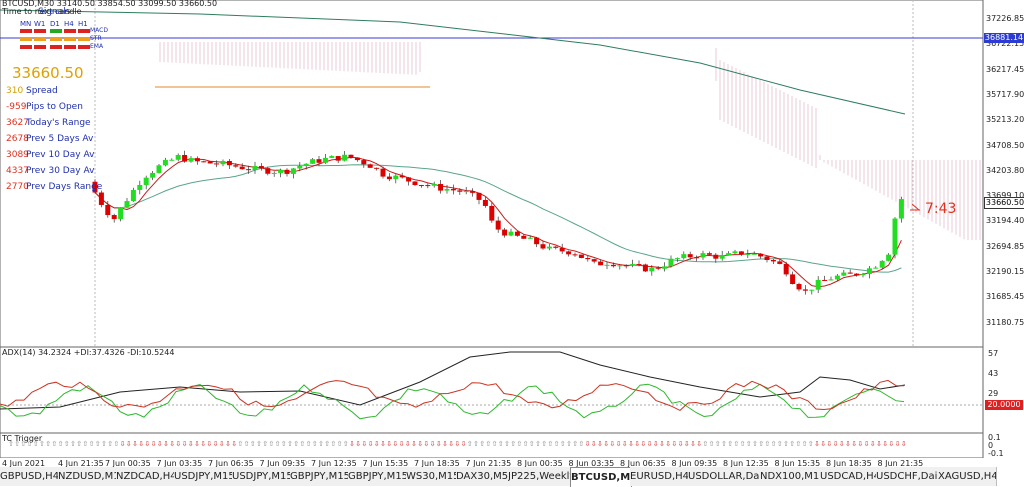 Image resolution: width=1024 pixels, height=487 pixels. Describe the element at coordinates (967, 476) in the screenshot. I see `chart-tab: XAGUSD,H4` at that location.